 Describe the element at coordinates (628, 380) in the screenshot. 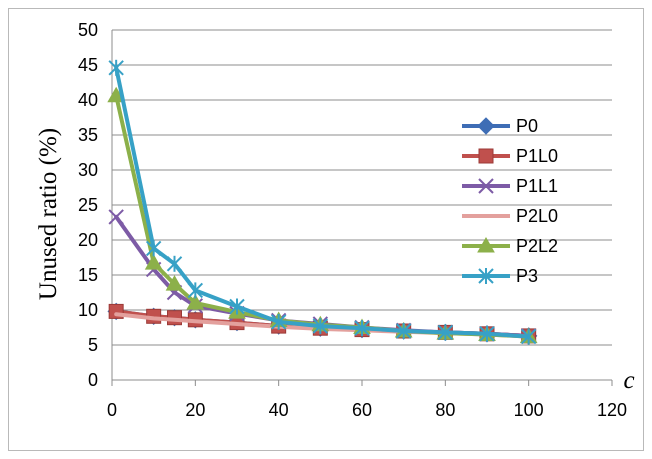

I see `x-axis-title: c` at that location.